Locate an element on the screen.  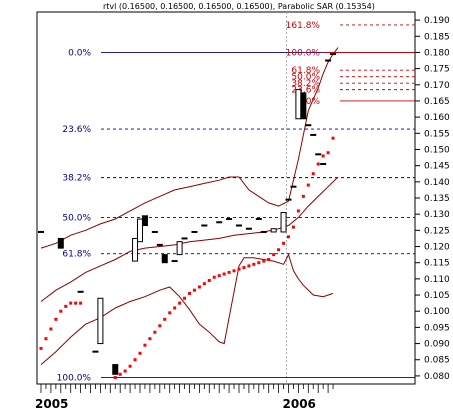
y-tick-label: 0.115 is located at coordinates (437, 264).